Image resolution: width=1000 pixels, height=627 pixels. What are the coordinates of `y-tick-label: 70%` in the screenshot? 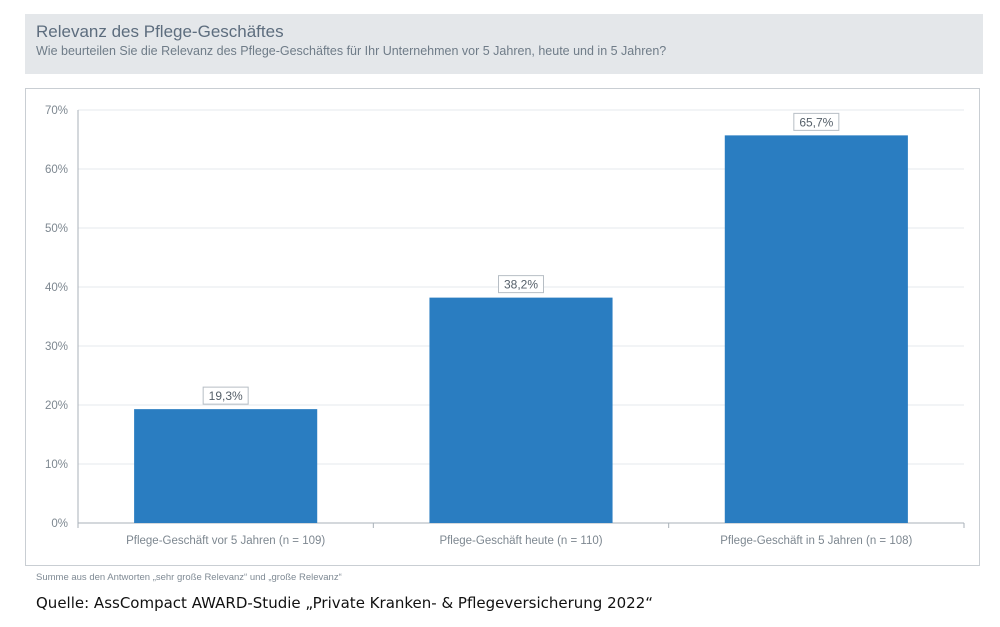 It's located at (56, 111).